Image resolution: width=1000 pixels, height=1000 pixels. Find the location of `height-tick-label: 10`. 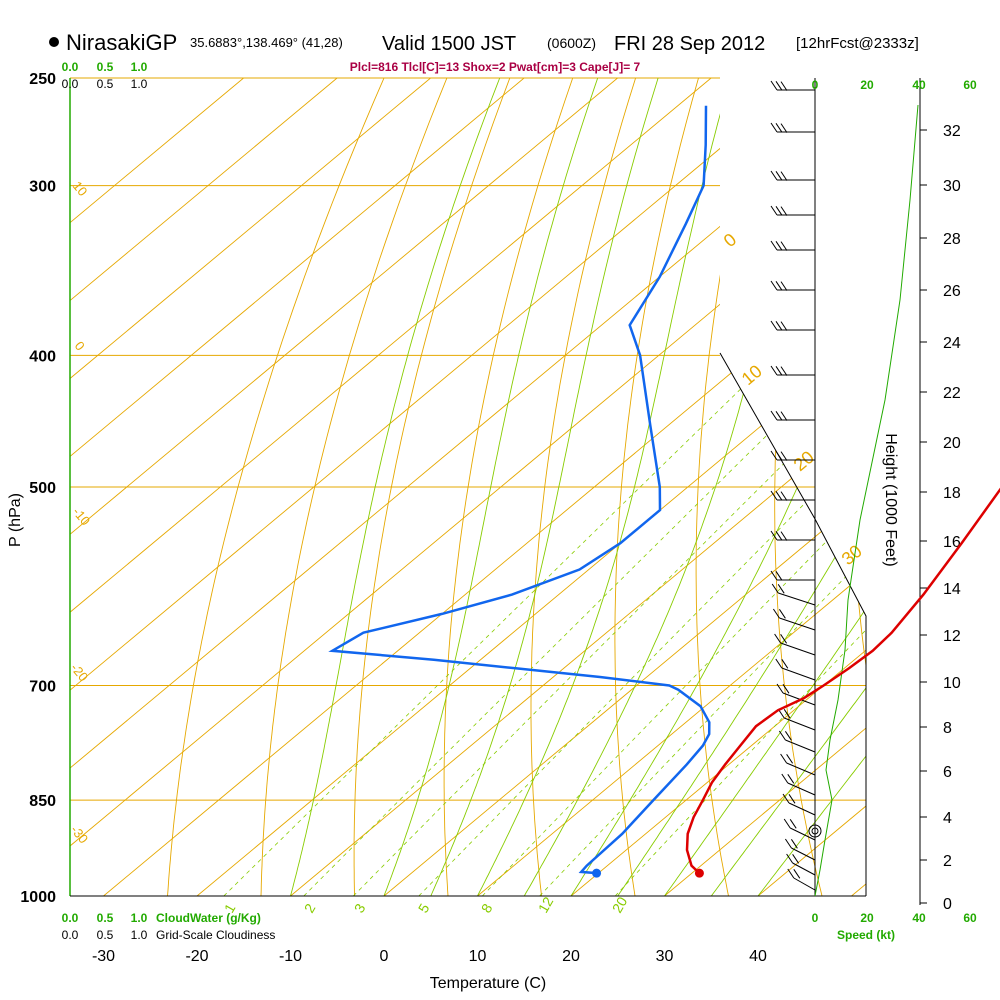

height-tick-label: 10 is located at coordinates (952, 683).